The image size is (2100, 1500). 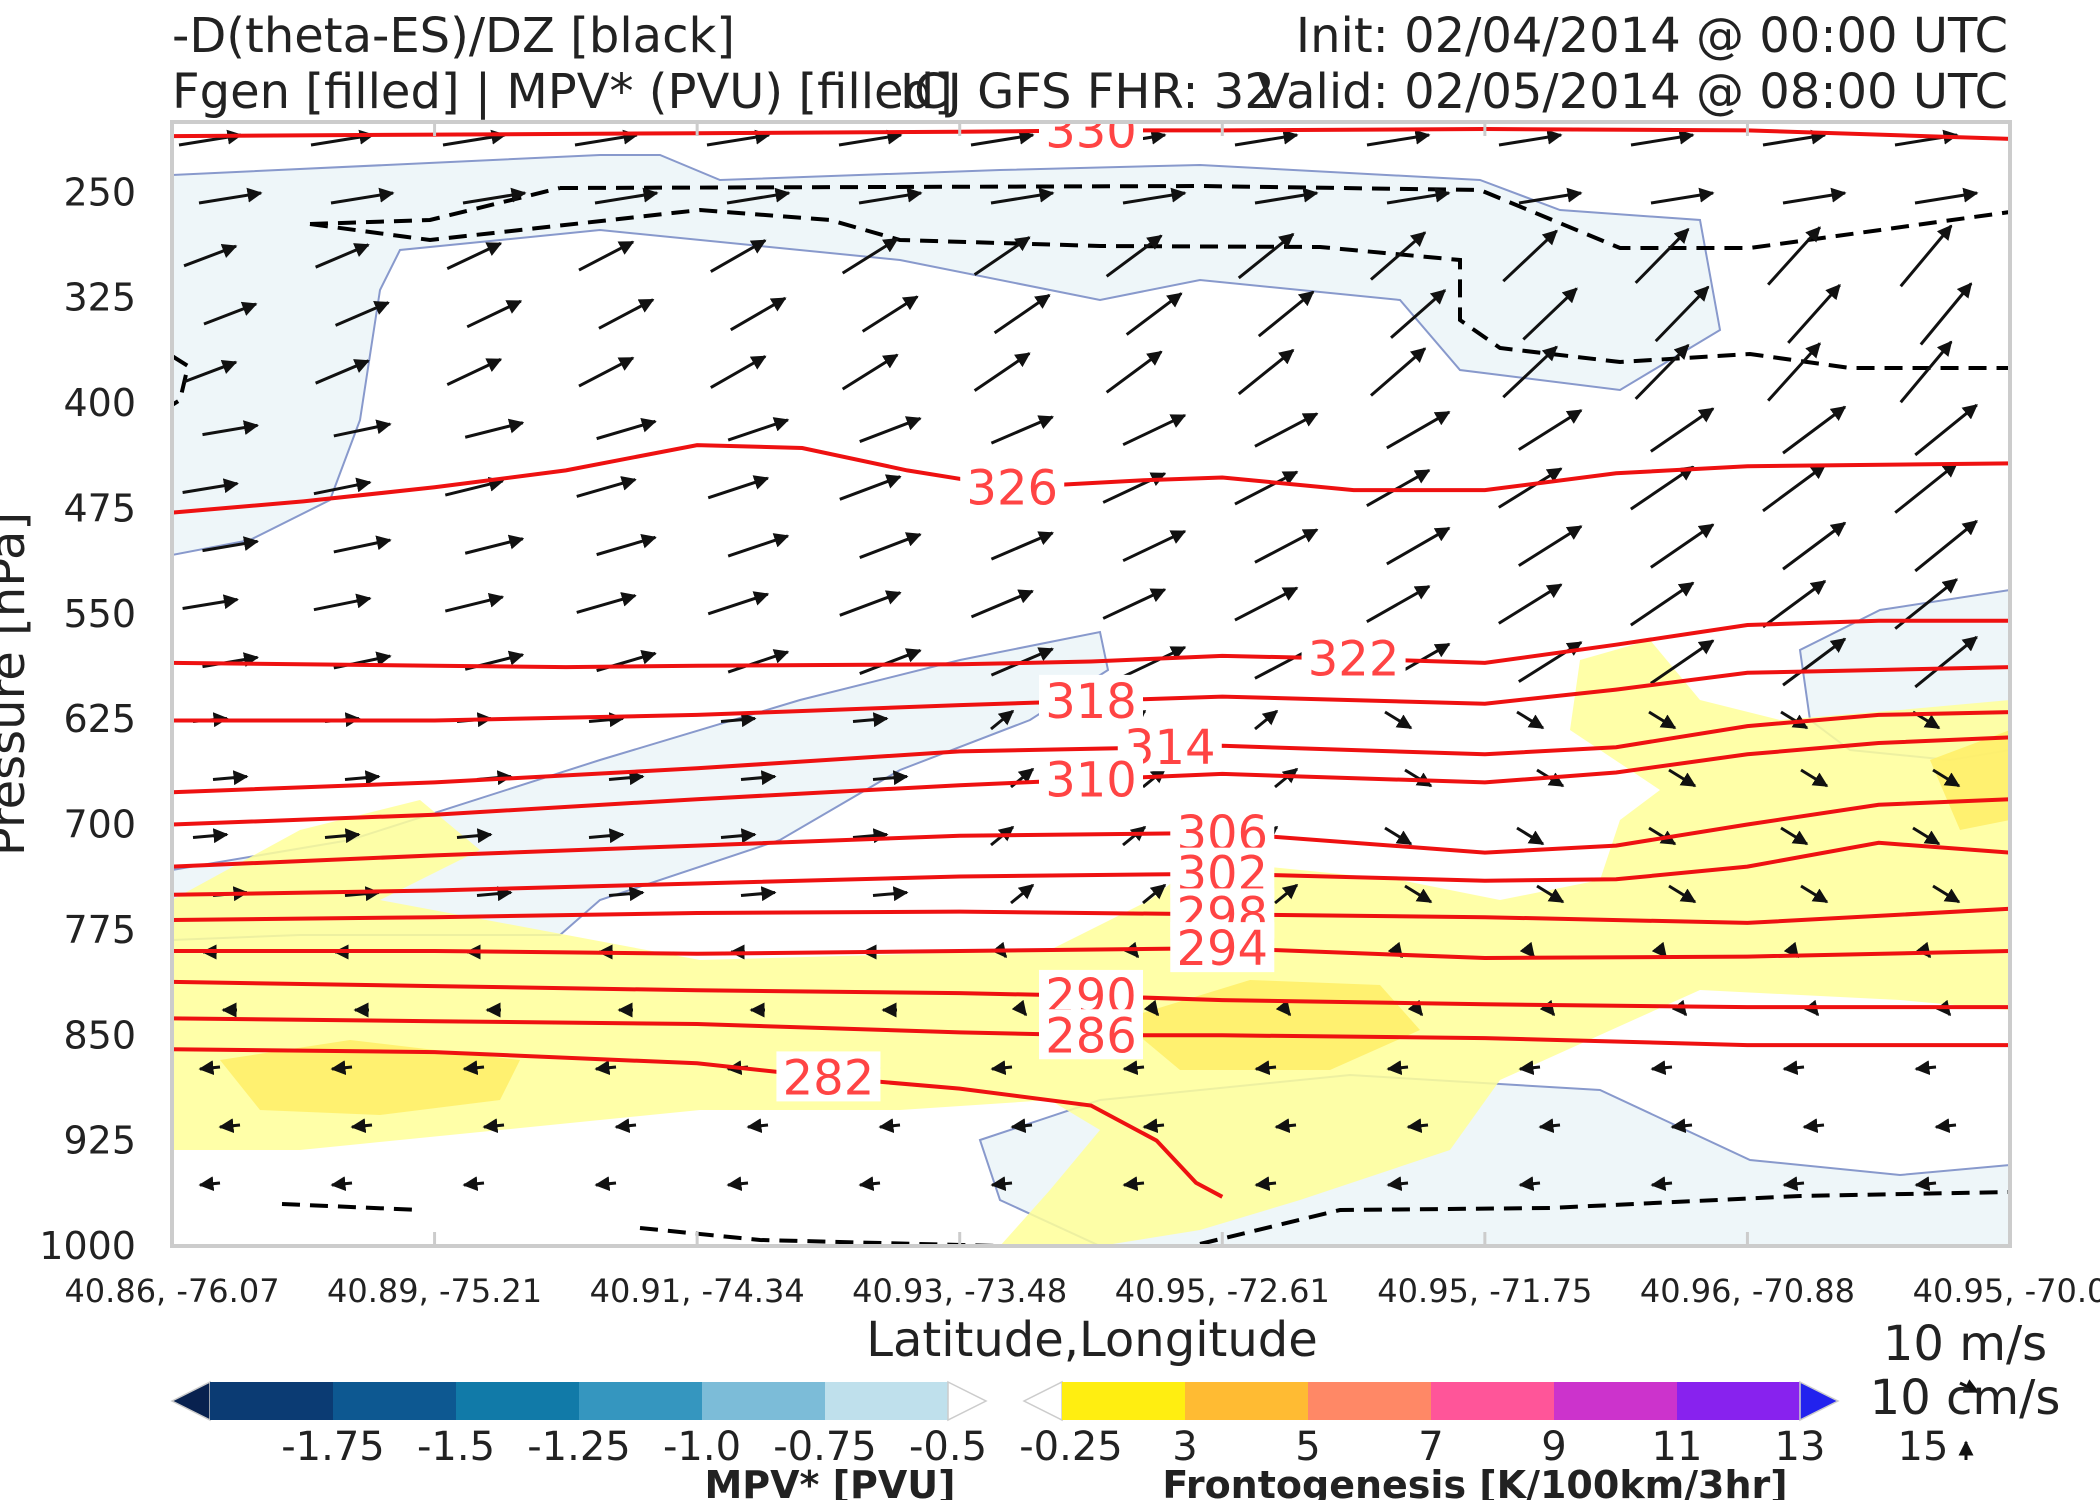 What do you see at coordinates (828, 1076) in the screenshot?
I see `theta-e-label-bg` at bounding box center [828, 1076].